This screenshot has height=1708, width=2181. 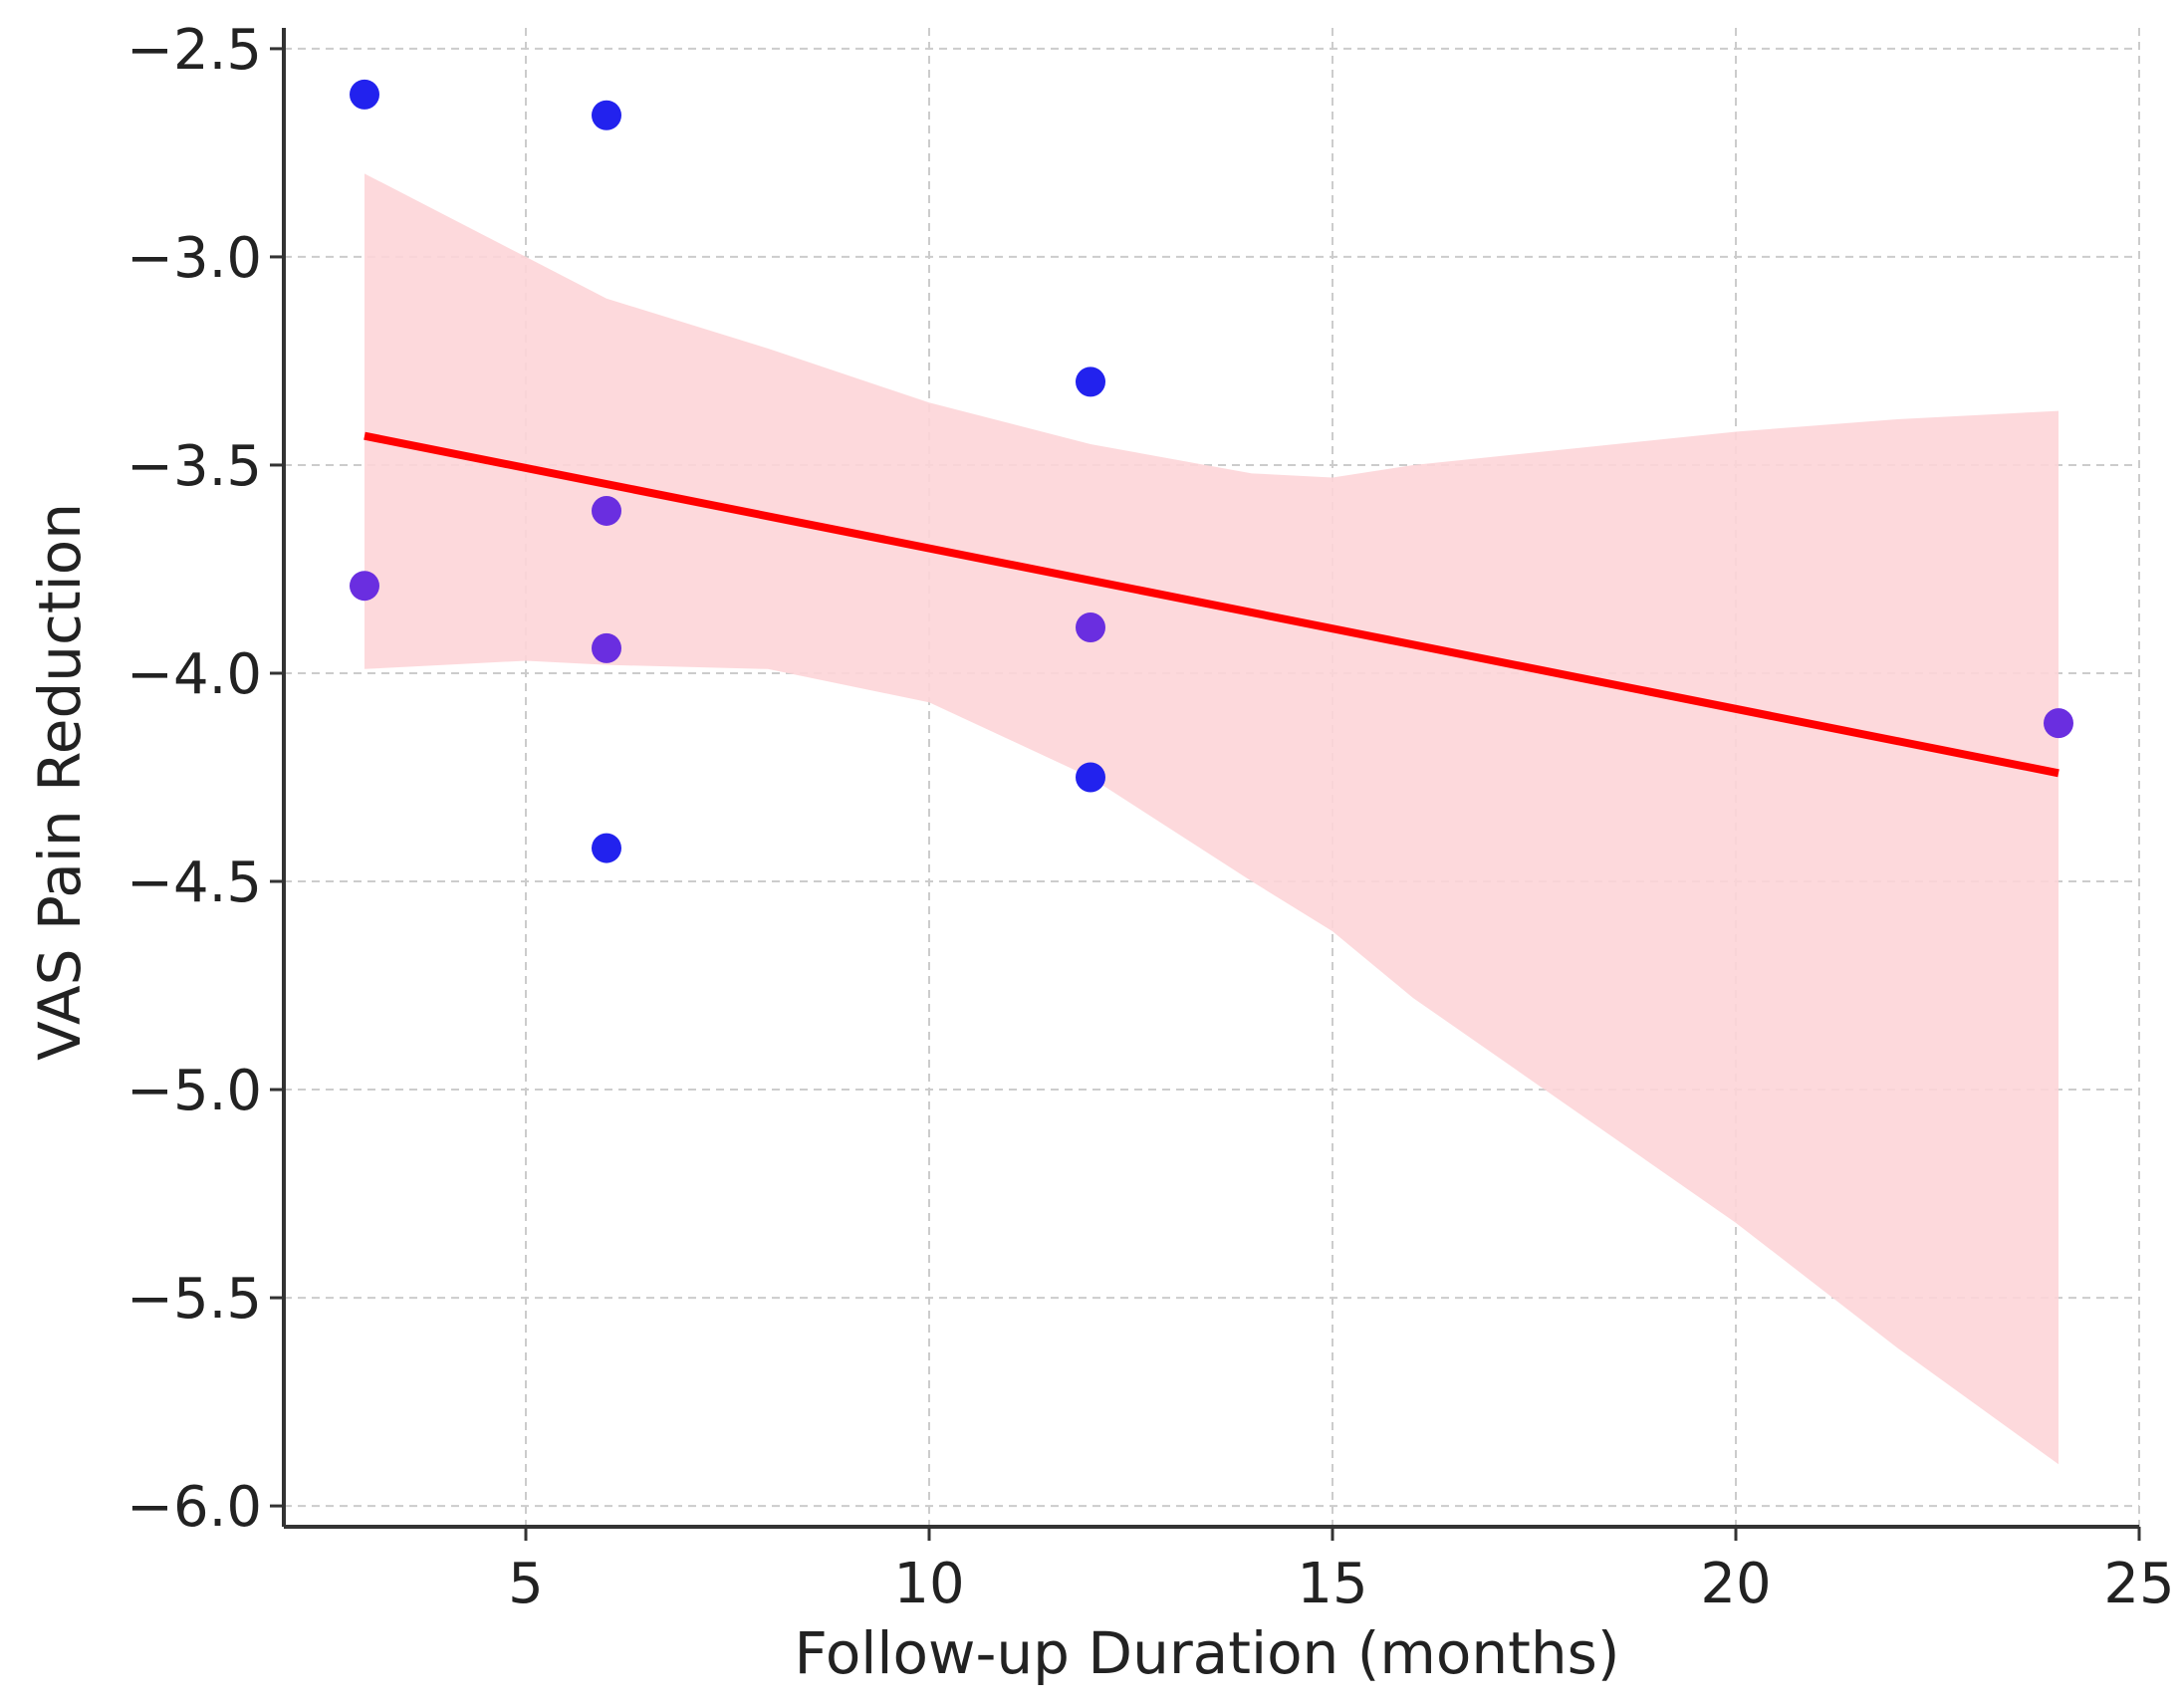 What do you see at coordinates (194, 1299) in the screenshot?
I see `y-tick-label-6: −5.5` at bounding box center [194, 1299].